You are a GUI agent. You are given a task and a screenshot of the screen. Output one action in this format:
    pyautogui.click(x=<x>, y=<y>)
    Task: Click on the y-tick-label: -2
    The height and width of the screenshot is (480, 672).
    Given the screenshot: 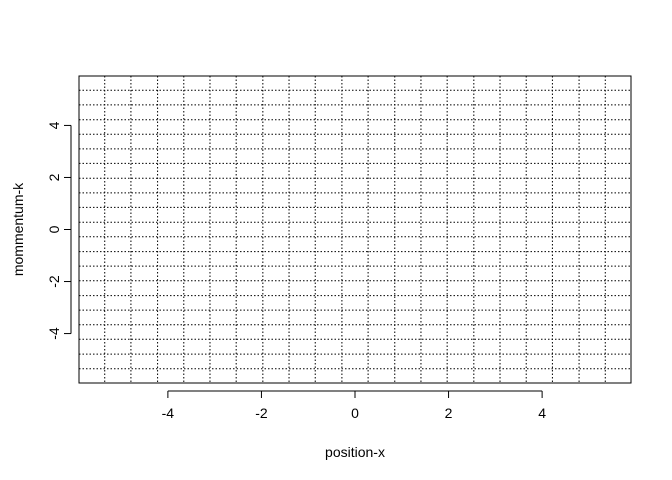 What is the action you would take?
    pyautogui.click(x=54, y=281)
    